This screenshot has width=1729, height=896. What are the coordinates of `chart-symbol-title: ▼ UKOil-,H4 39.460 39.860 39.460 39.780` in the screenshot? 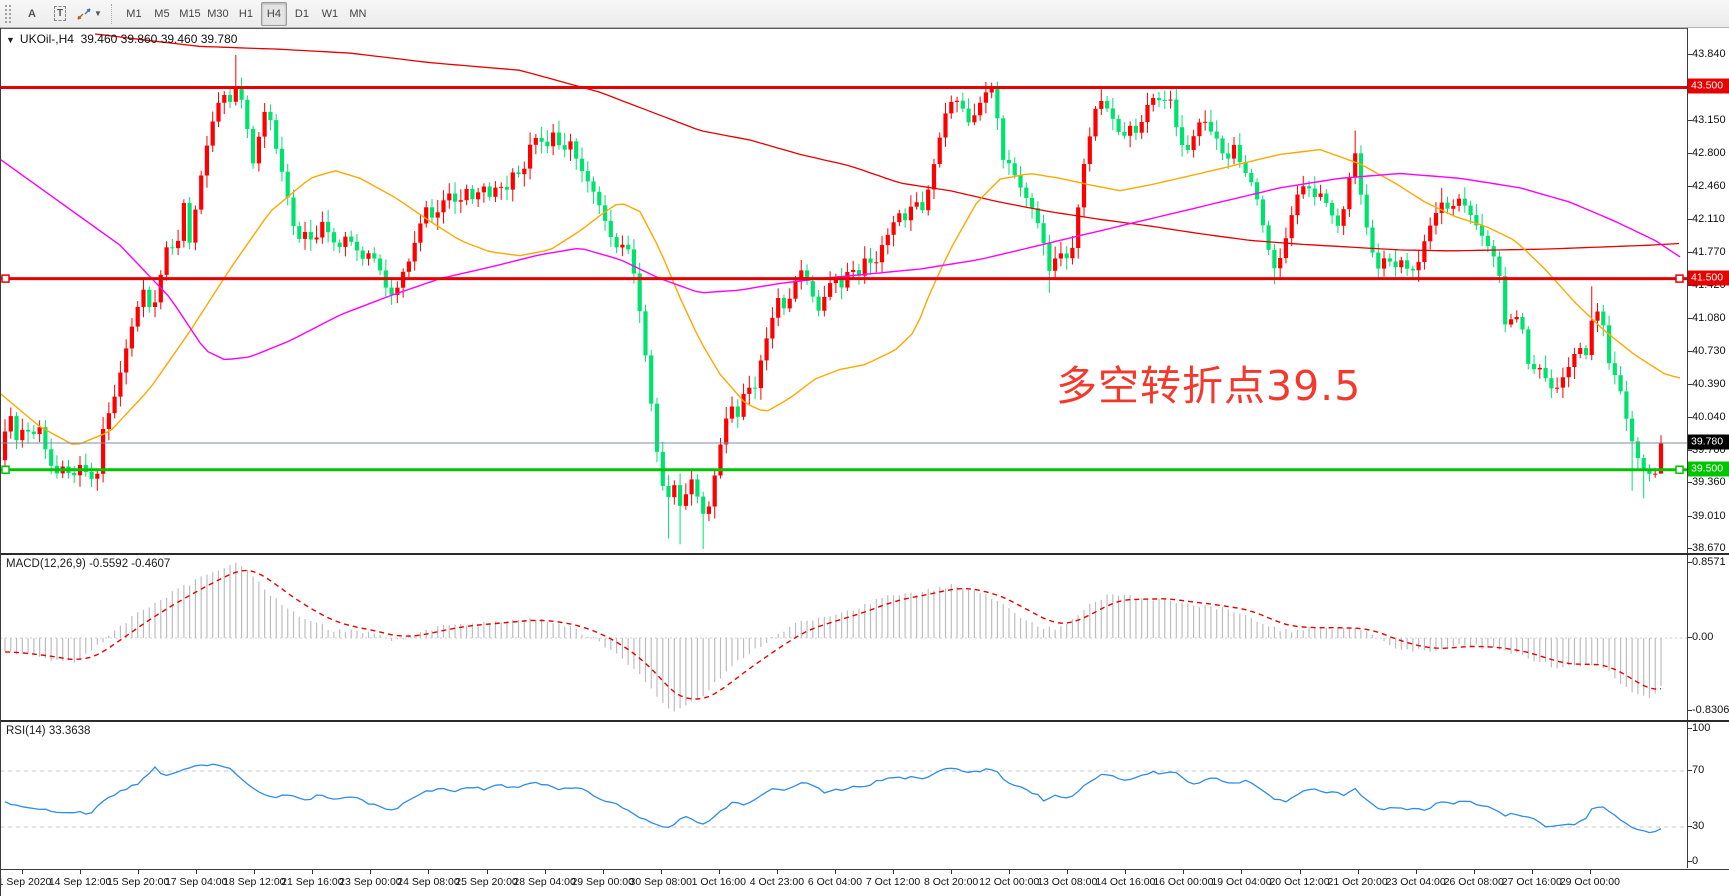 It's located at (121, 39).